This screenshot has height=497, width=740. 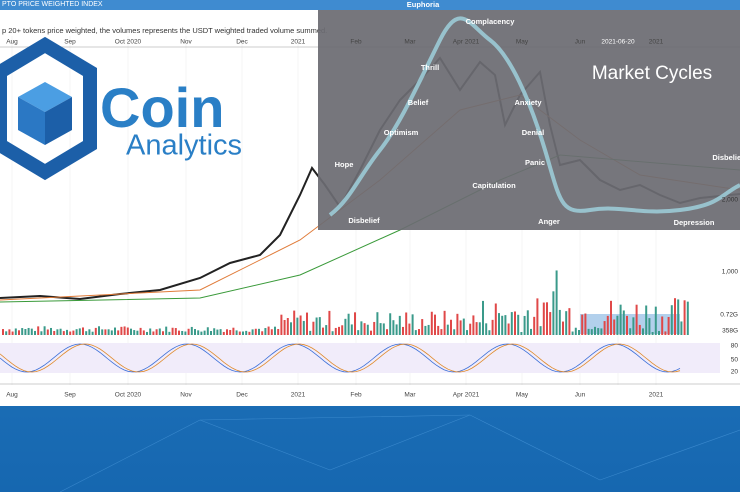 What do you see at coordinates (618, 42) in the screenshot?
I see `top-axis-label: 2021-06-20` at bounding box center [618, 42].